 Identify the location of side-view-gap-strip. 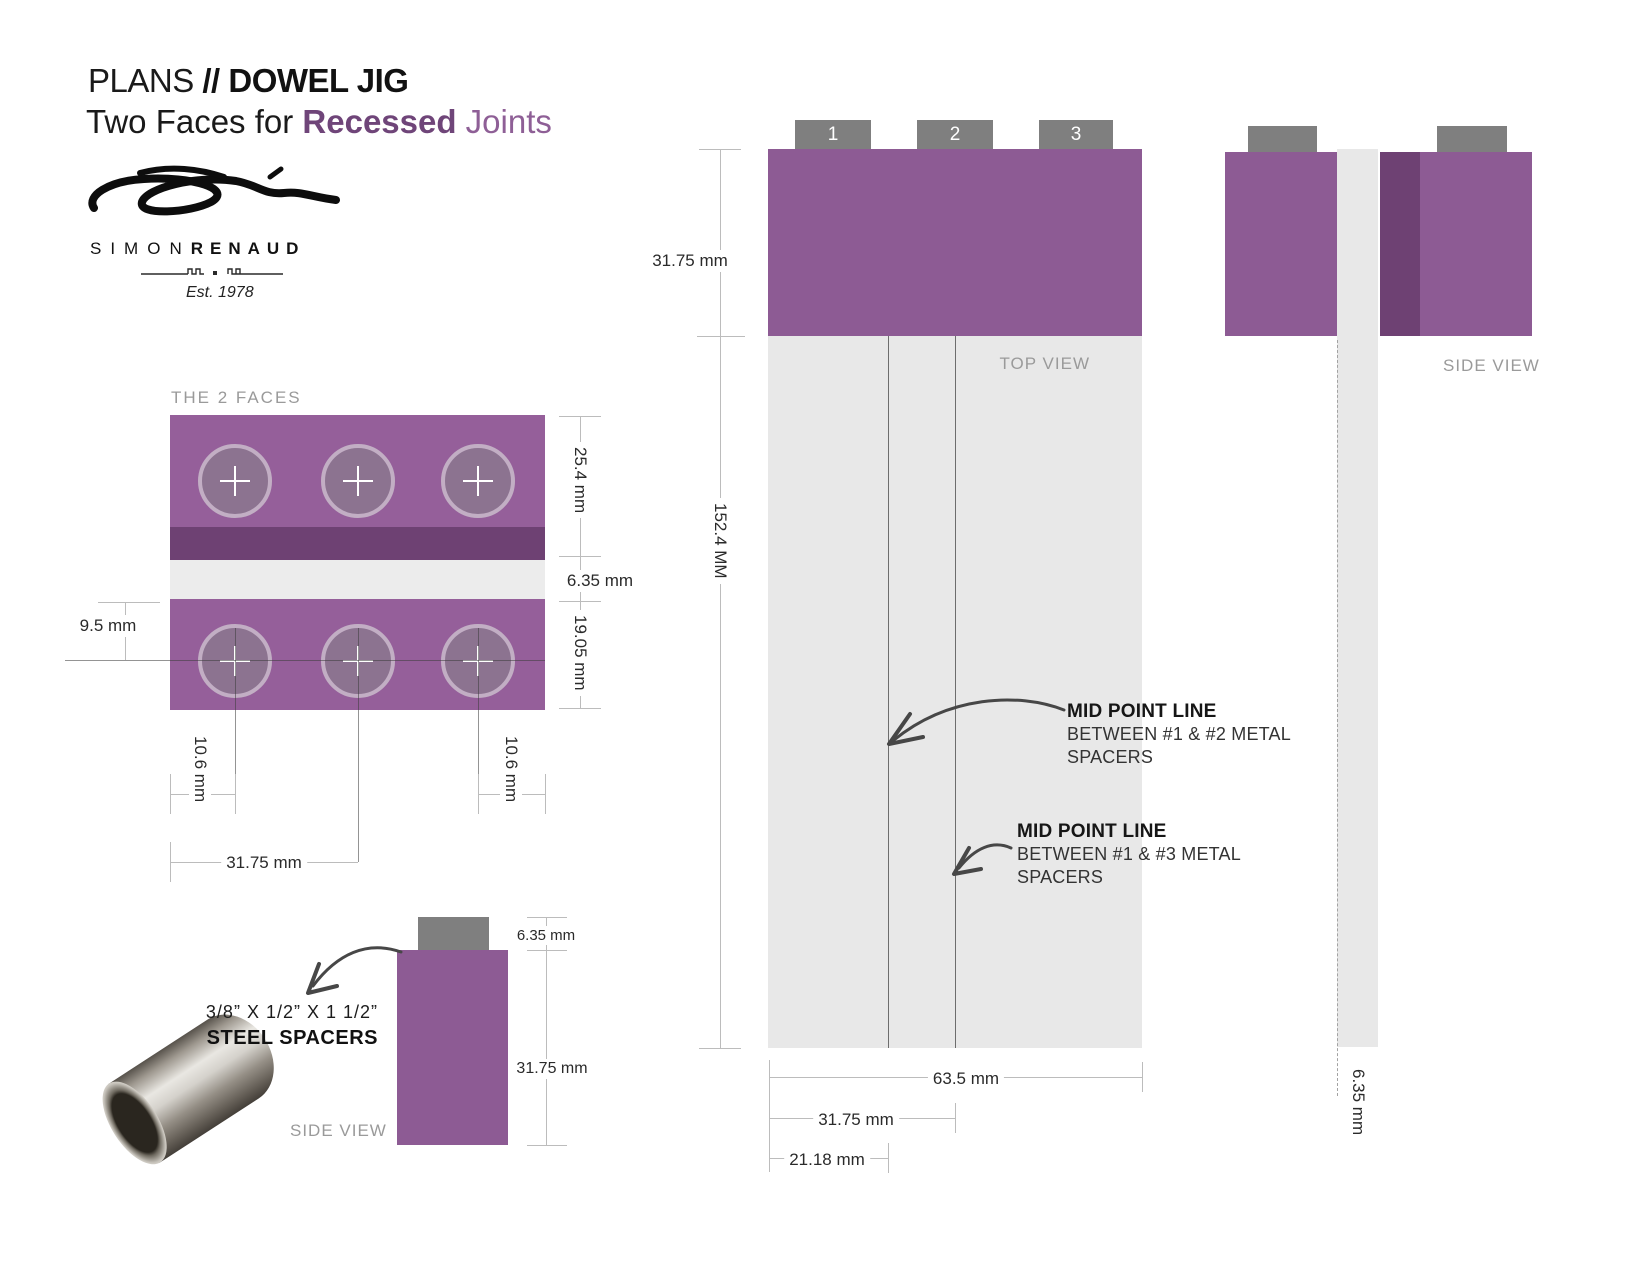
(1357, 598).